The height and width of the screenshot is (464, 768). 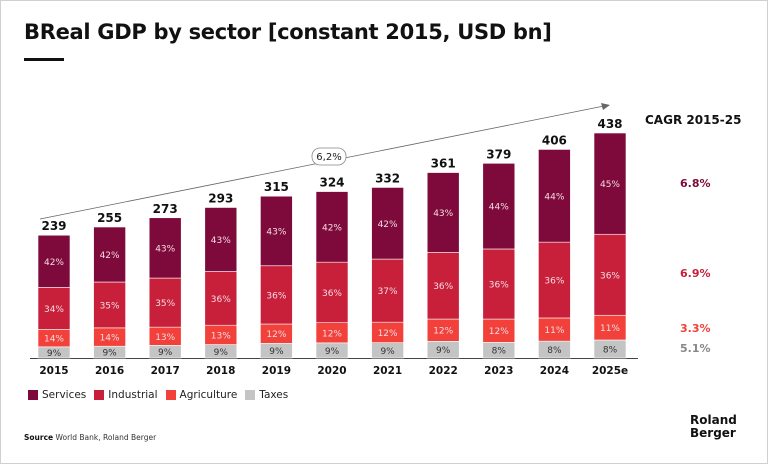 I want to click on total-label: 324, so click(x=331, y=183).